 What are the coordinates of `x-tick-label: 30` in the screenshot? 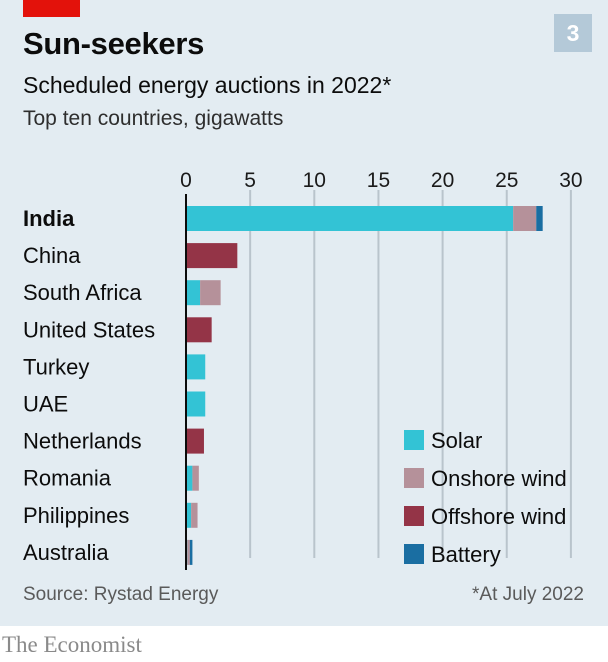 It's located at (570, 180).